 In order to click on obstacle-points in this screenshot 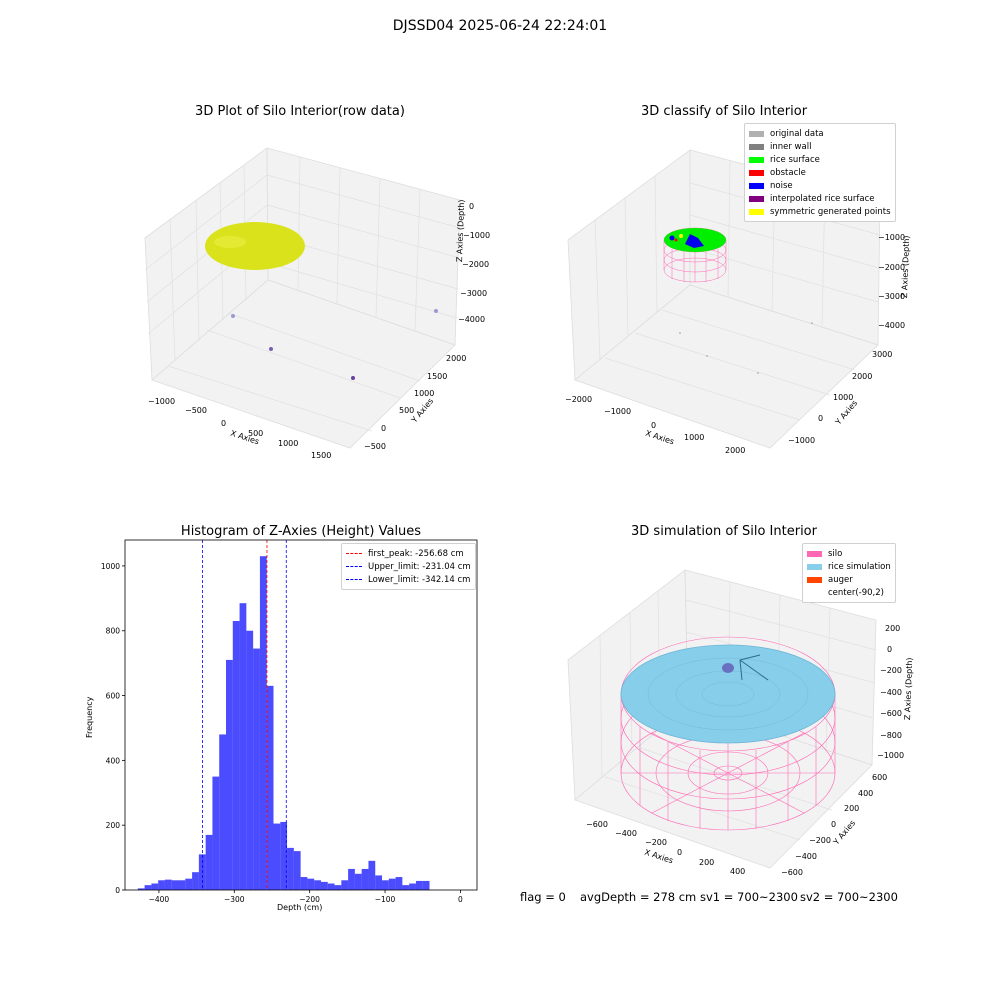, I will do `click(676, 240)`.